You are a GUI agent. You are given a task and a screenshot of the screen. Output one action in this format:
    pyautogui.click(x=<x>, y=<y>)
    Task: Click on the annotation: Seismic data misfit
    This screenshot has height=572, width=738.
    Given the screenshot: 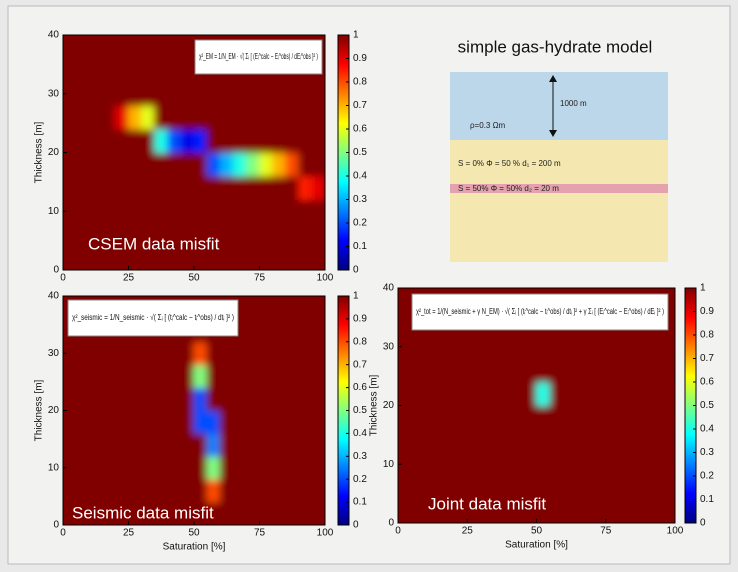 What is the action you would take?
    pyautogui.click(x=143, y=512)
    